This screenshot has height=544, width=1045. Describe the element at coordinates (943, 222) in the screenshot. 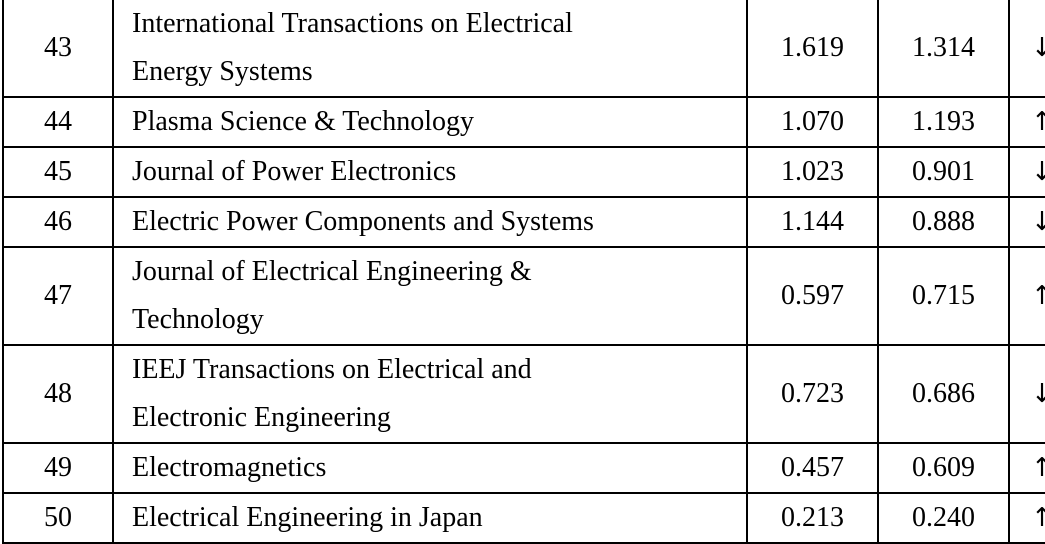

I see `value2-cell: 0.888` at that location.